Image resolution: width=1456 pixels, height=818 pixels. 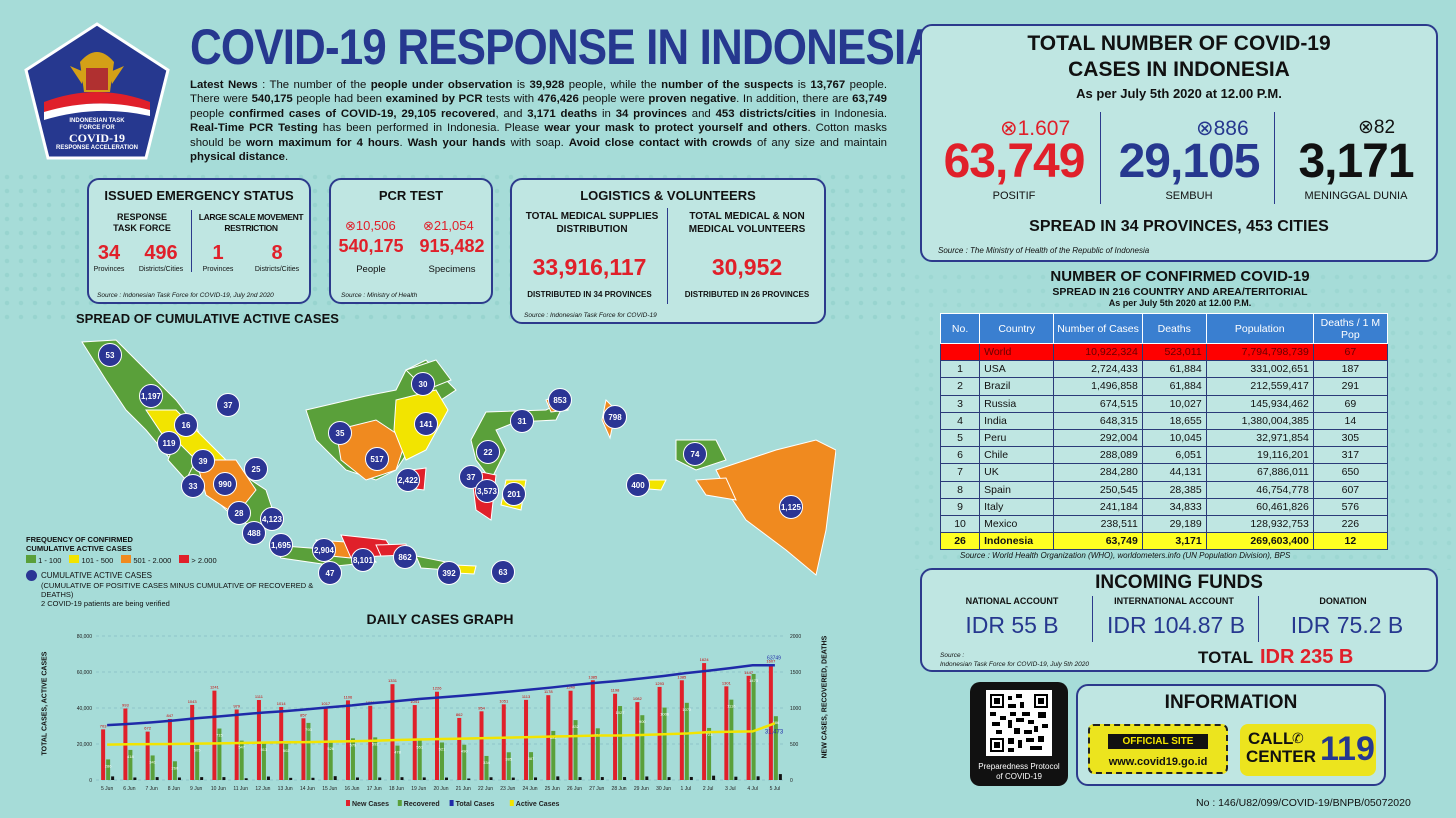 I want to click on table-cell: 9, so click(x=960, y=506).